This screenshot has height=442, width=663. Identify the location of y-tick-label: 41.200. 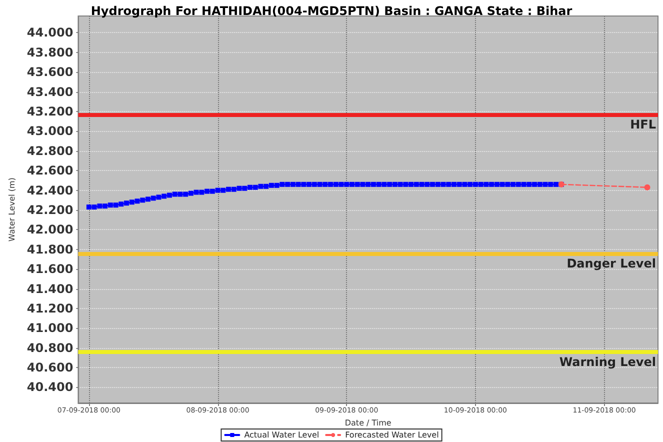
(50, 308).